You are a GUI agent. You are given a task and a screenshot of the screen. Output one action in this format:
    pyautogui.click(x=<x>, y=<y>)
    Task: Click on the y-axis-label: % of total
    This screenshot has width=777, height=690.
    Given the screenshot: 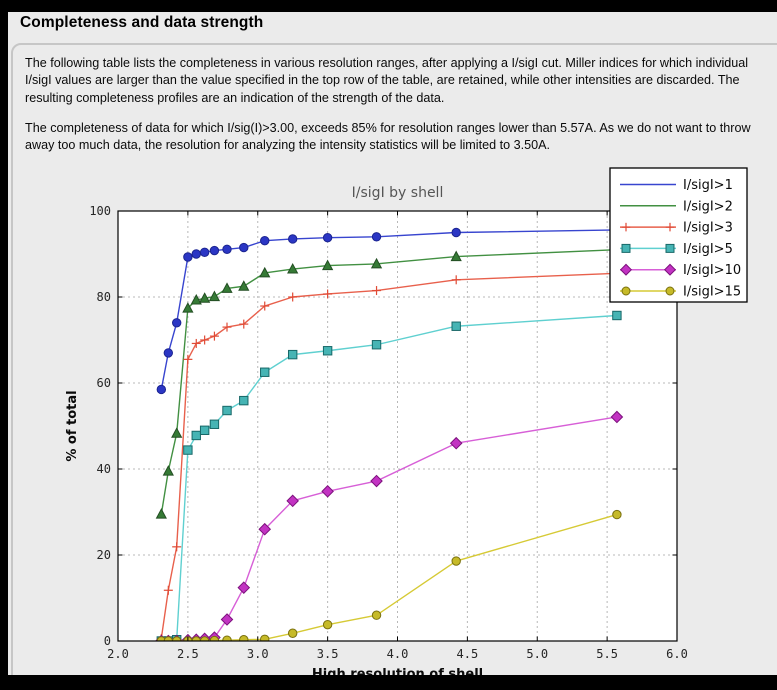 What is the action you would take?
    pyautogui.click(x=72, y=425)
    